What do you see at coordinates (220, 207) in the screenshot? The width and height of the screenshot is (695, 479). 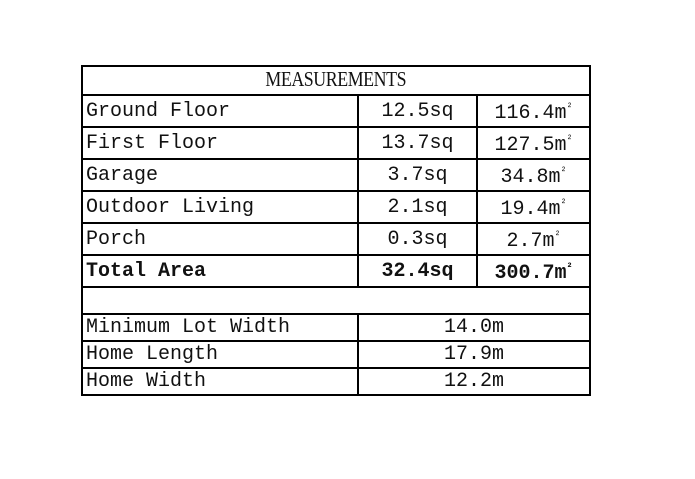 I see `row-label: Outdoor Living` at bounding box center [220, 207].